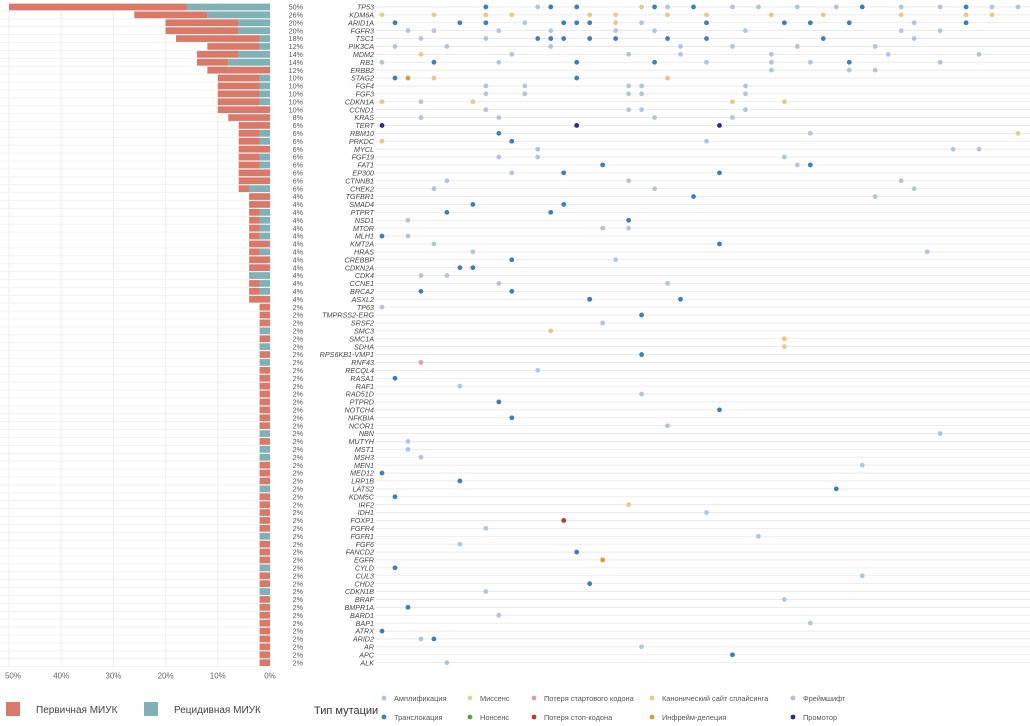  What do you see at coordinates (270, 676) in the screenshot?
I see `bar-tick-label: 0%` at bounding box center [270, 676].